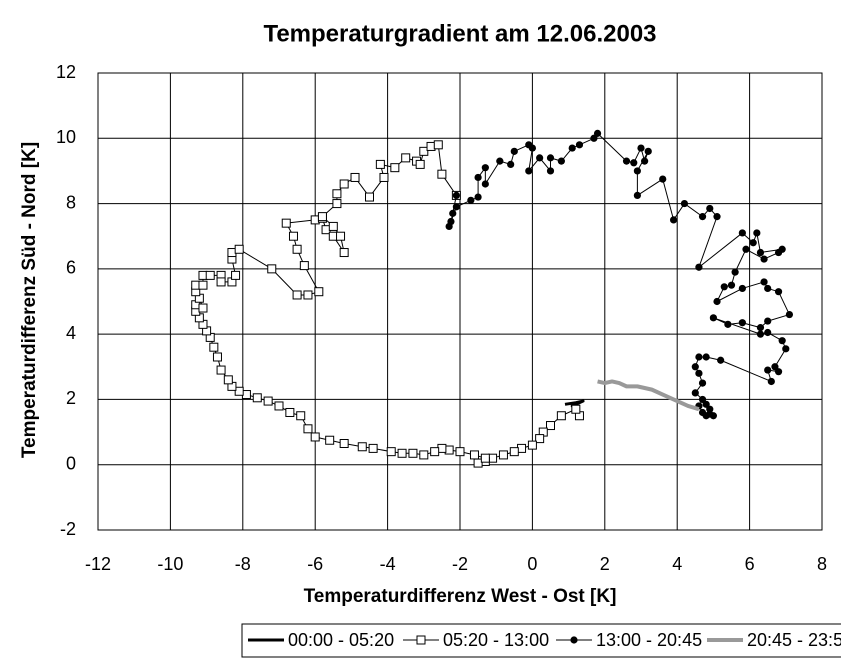  Describe the element at coordinates (649, 640) in the screenshot. I see `legend-label: 13:00 - 20:45` at that location.